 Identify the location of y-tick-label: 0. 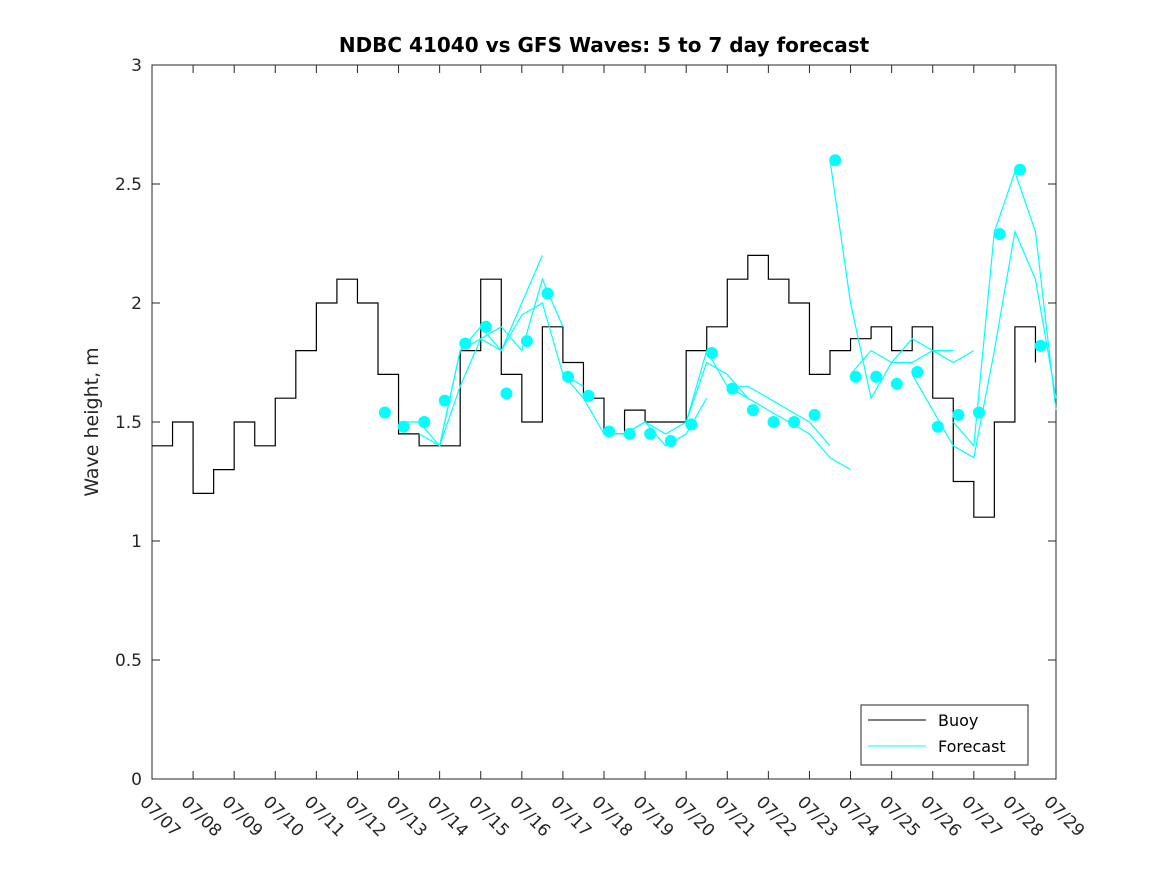
(136, 780).